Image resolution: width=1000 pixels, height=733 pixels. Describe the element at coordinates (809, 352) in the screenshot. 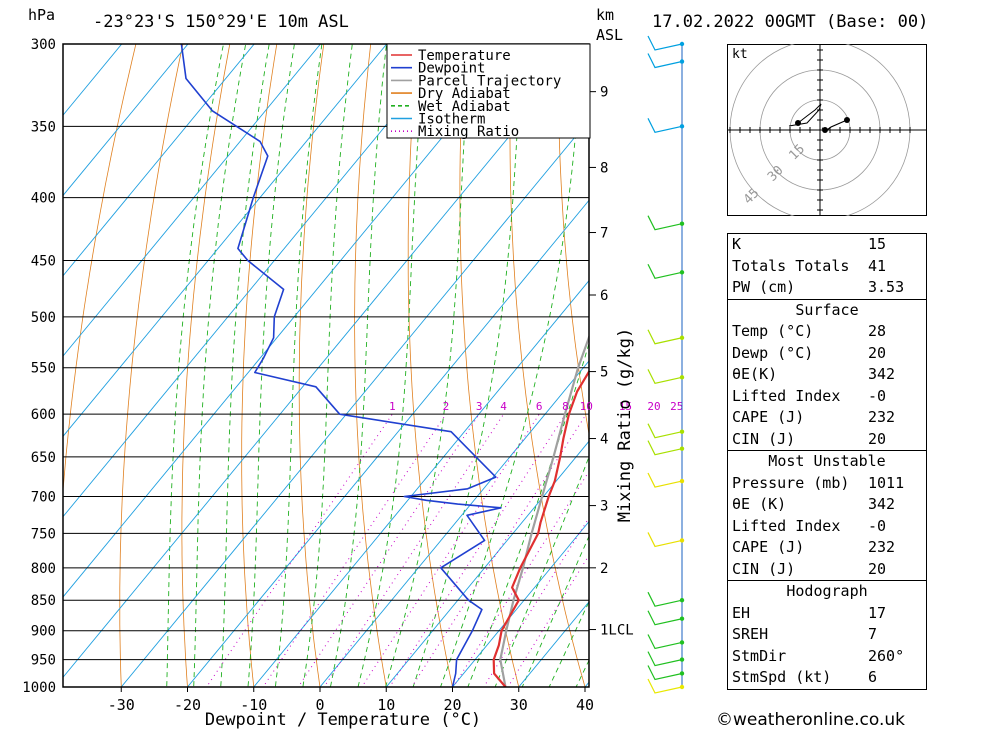

I see `stat-row: Dewp (°C) 20` at that location.